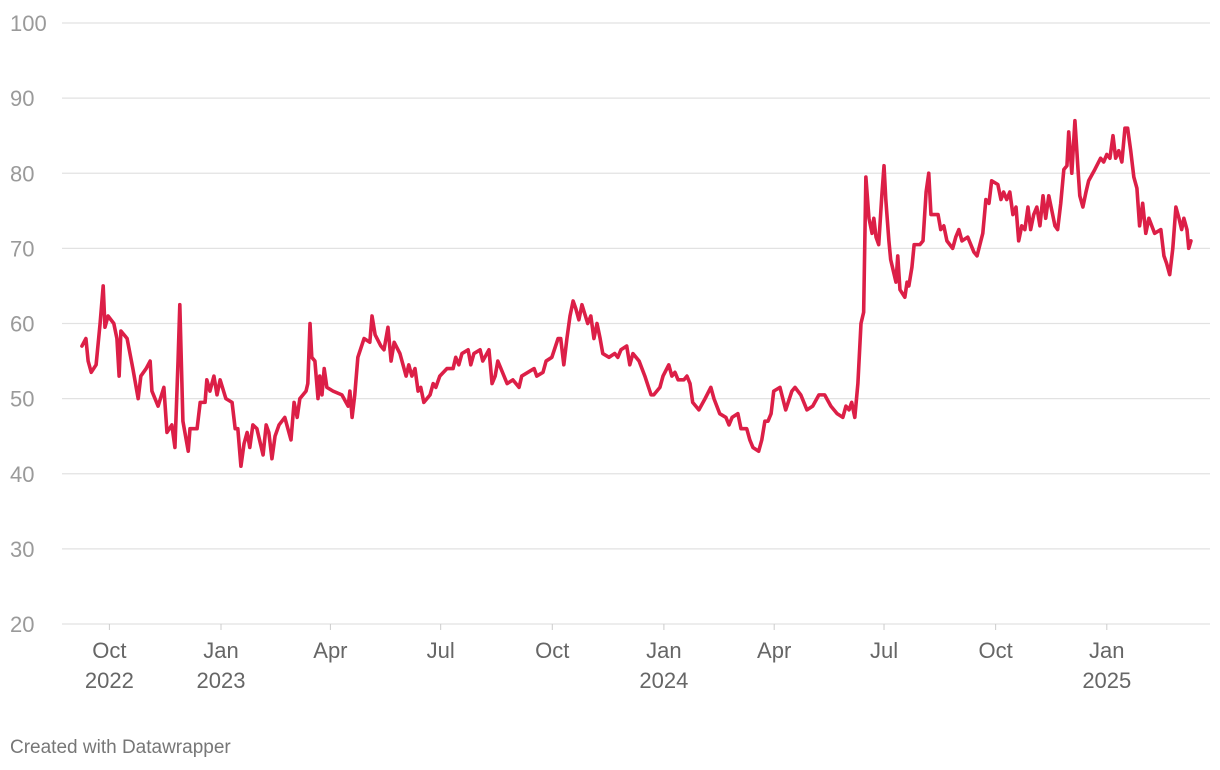 This screenshot has height=770, width=1220. Describe the element at coordinates (28, 23) in the screenshot. I see `y-tick-label: 100` at that location.